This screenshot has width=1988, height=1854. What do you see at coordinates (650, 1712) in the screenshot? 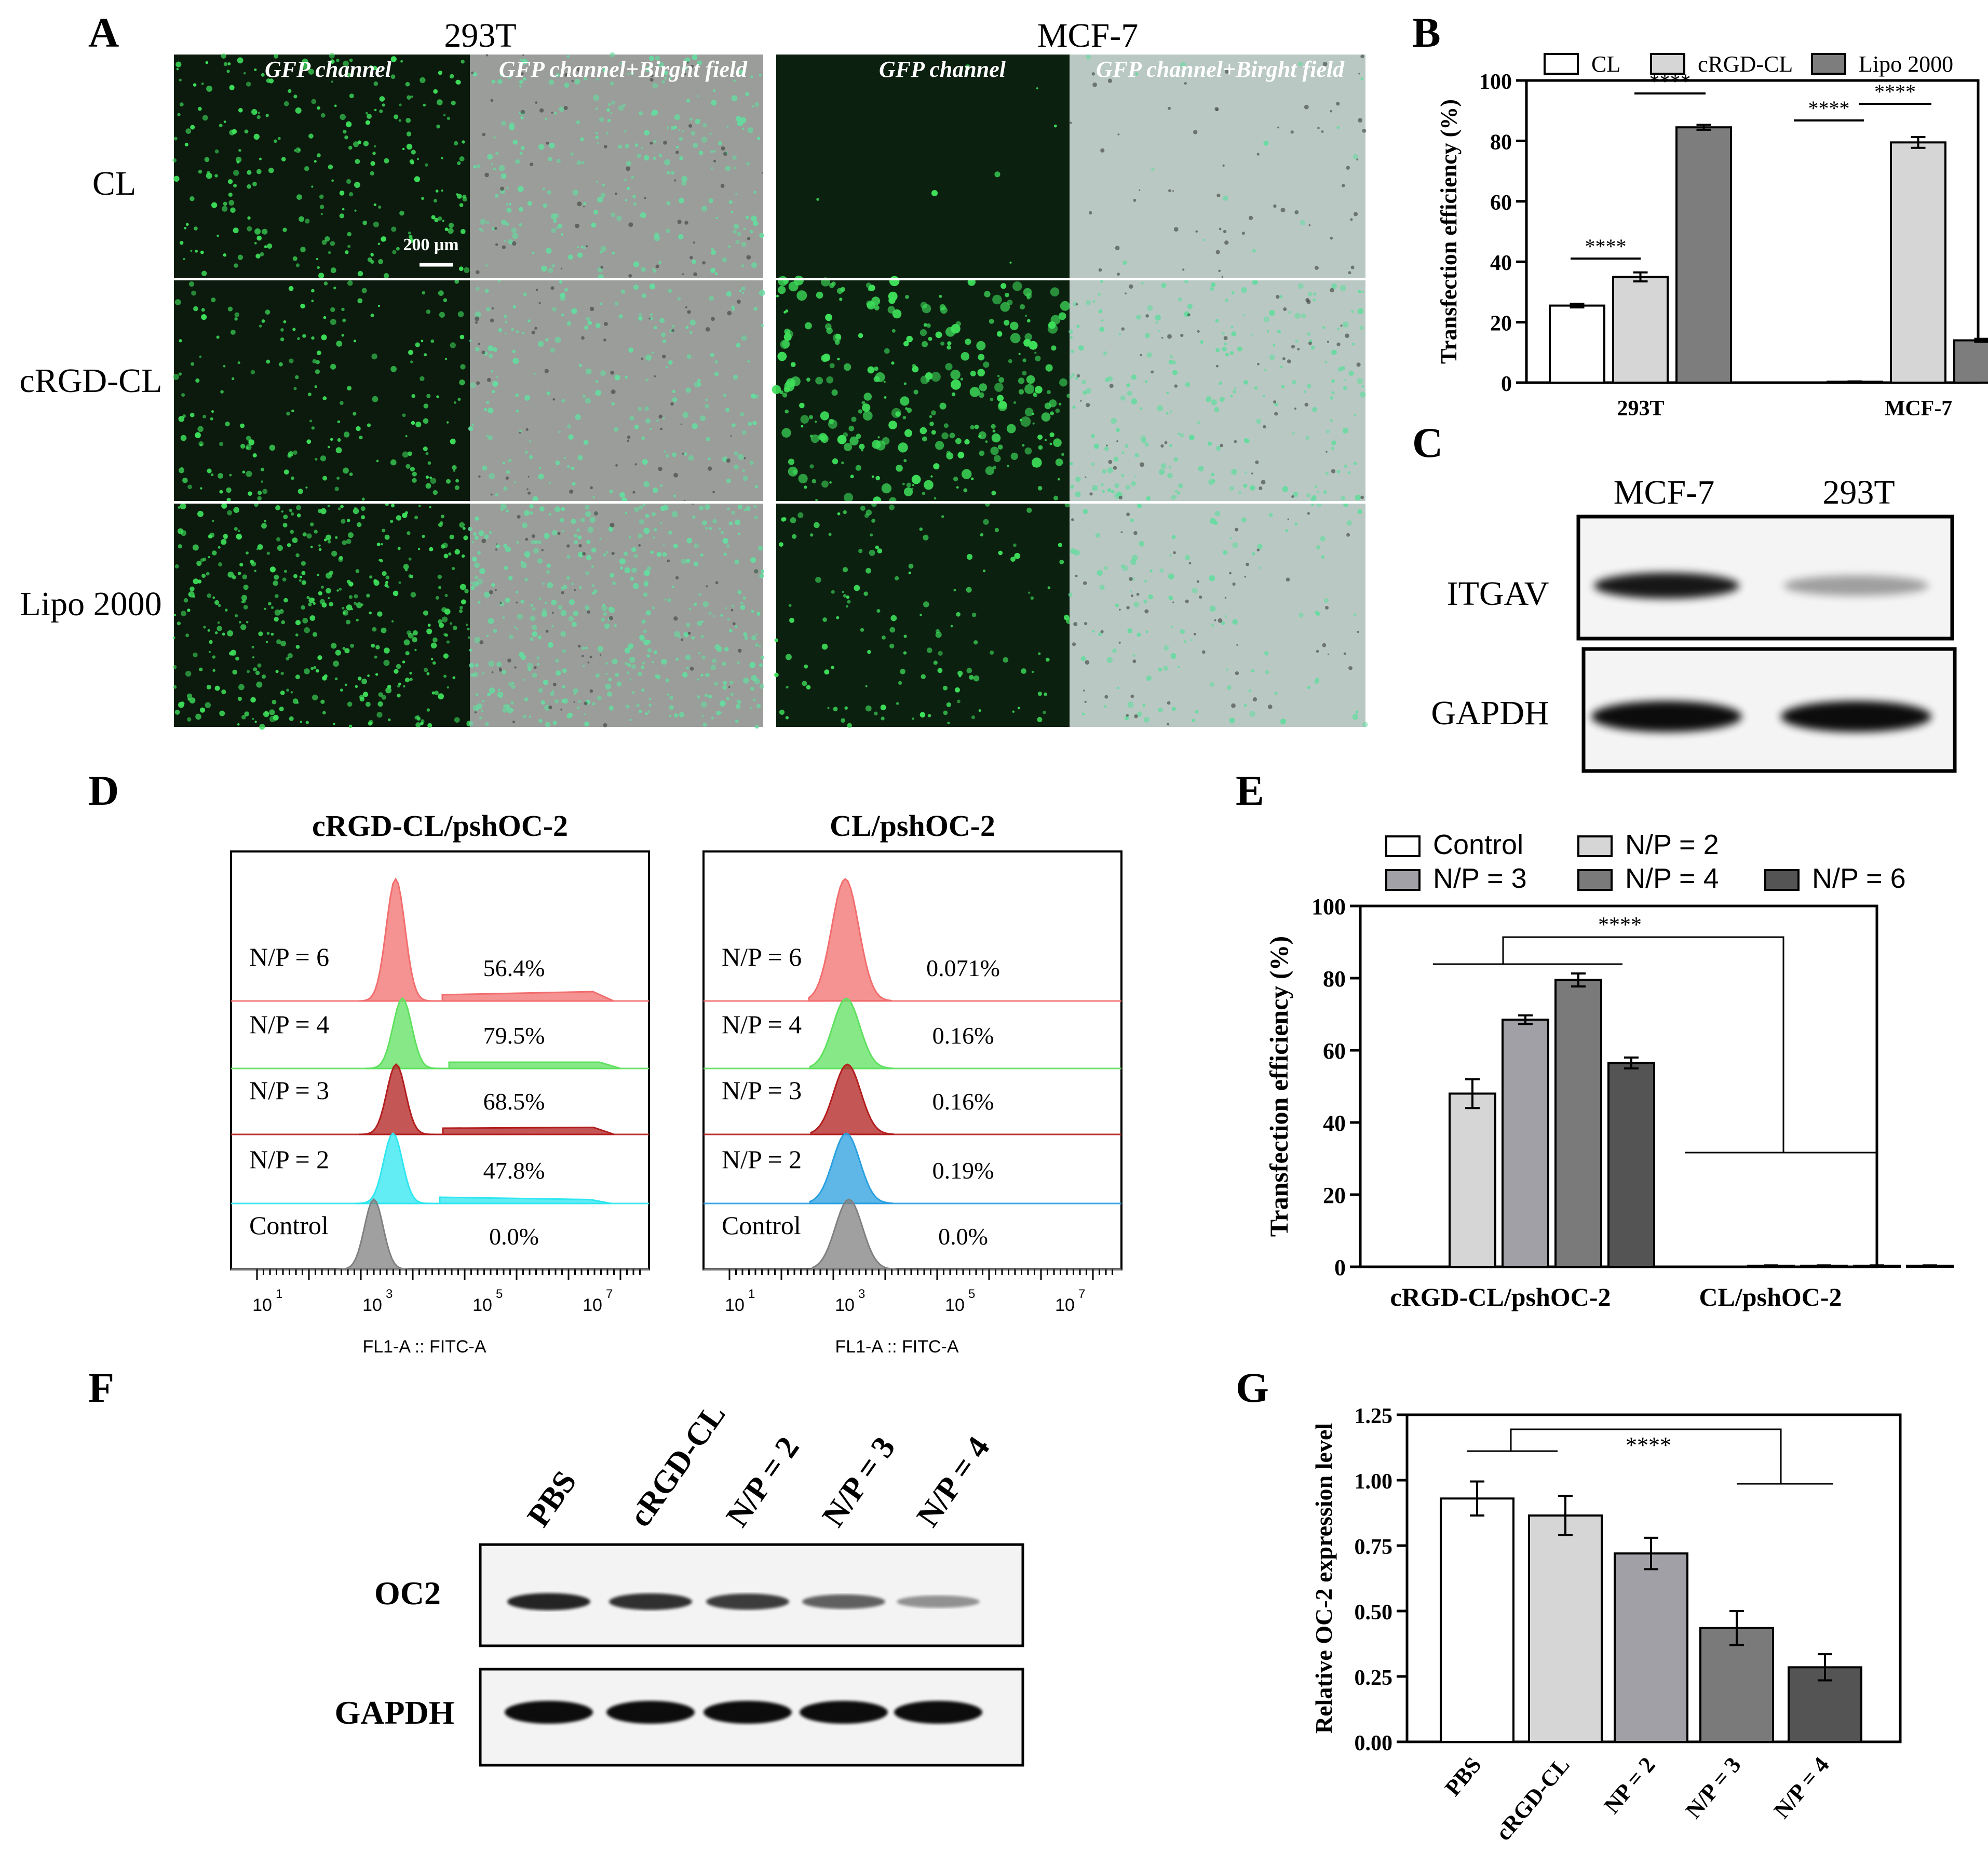
I see `band-gapdh` at bounding box center [650, 1712].